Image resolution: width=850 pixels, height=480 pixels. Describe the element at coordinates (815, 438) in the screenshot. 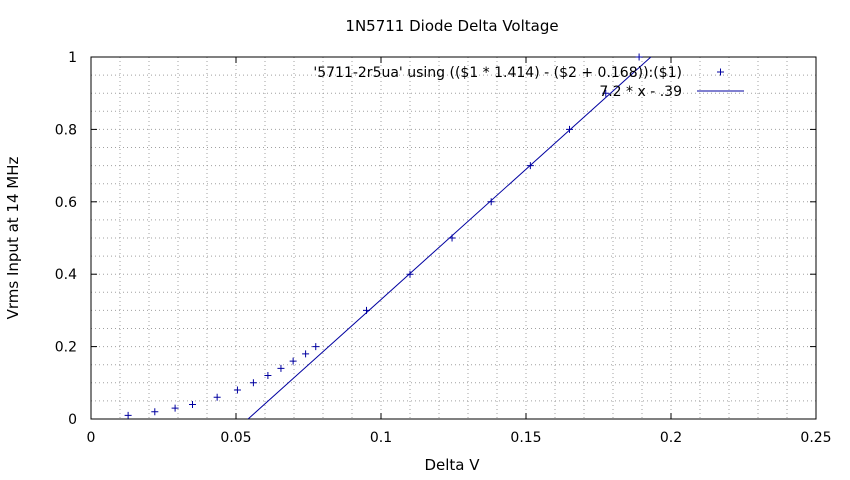

I see `x-tick-label: 0.25` at that location.